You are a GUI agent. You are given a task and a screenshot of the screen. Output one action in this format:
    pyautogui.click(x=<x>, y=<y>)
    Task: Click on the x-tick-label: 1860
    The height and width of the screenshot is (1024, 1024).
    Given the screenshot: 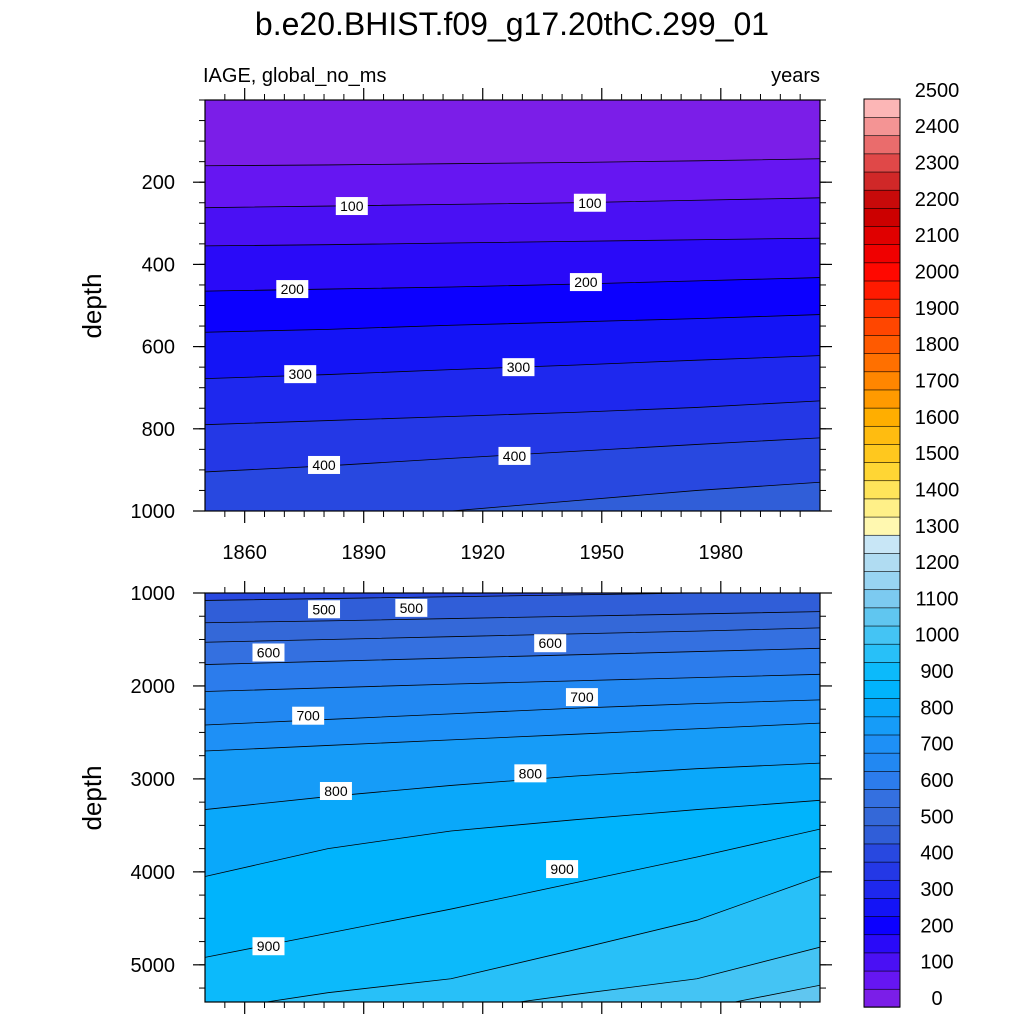 What is the action you would take?
    pyautogui.click(x=244, y=553)
    